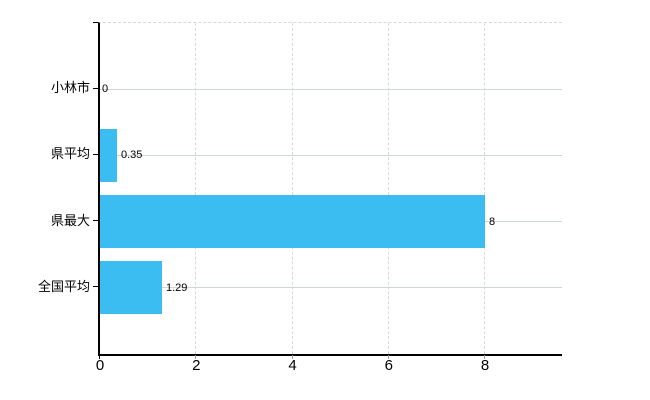  What do you see at coordinates (95, 22) in the screenshot?
I see `y-axis-end-tick` at bounding box center [95, 22].